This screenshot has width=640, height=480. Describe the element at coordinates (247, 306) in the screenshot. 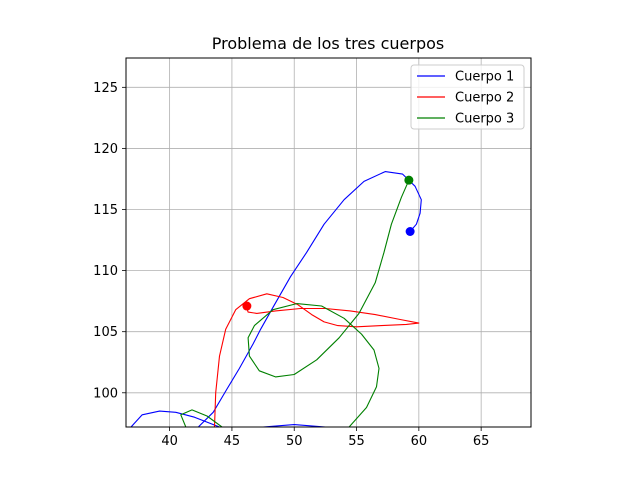

I see `cuerpo-2-marker` at that location.